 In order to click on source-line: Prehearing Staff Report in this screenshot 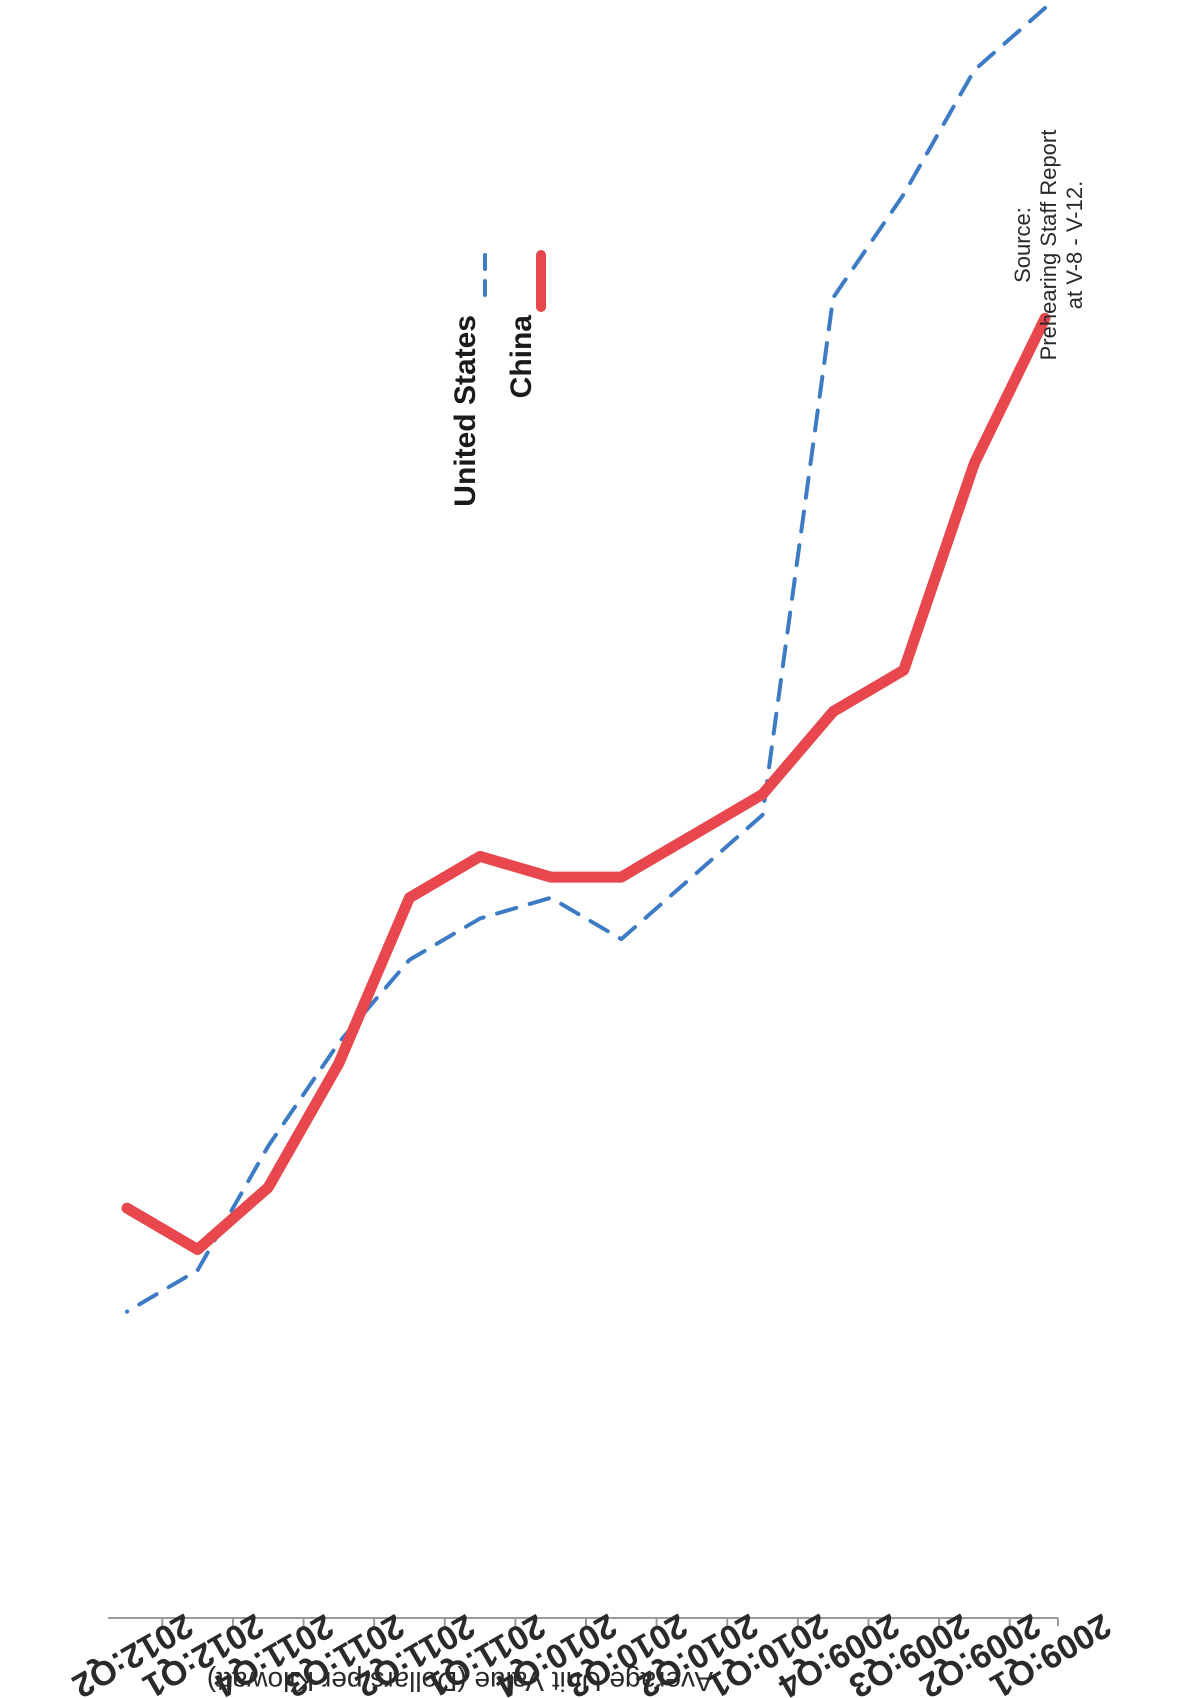, I will do `click(1048, 245)`.